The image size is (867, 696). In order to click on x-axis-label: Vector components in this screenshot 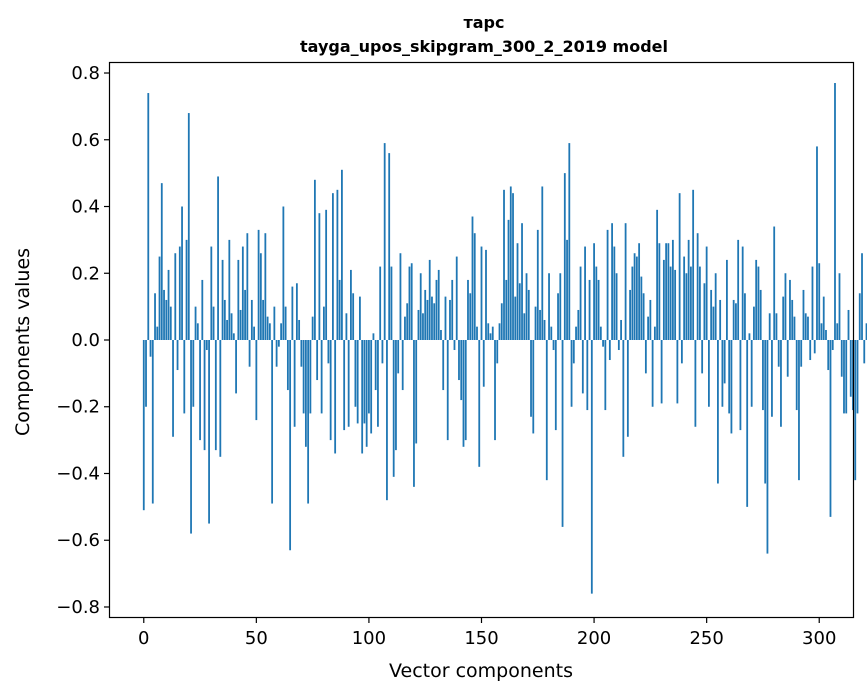, I will do `click(481, 671)`.